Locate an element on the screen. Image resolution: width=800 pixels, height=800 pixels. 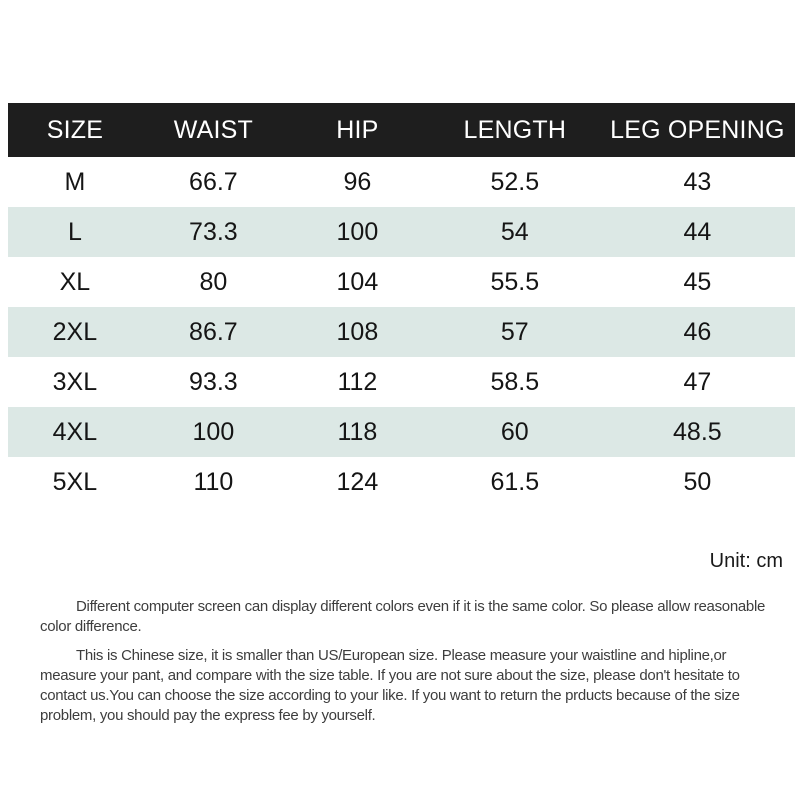
table-cell: 58.5 is located at coordinates (515, 381).